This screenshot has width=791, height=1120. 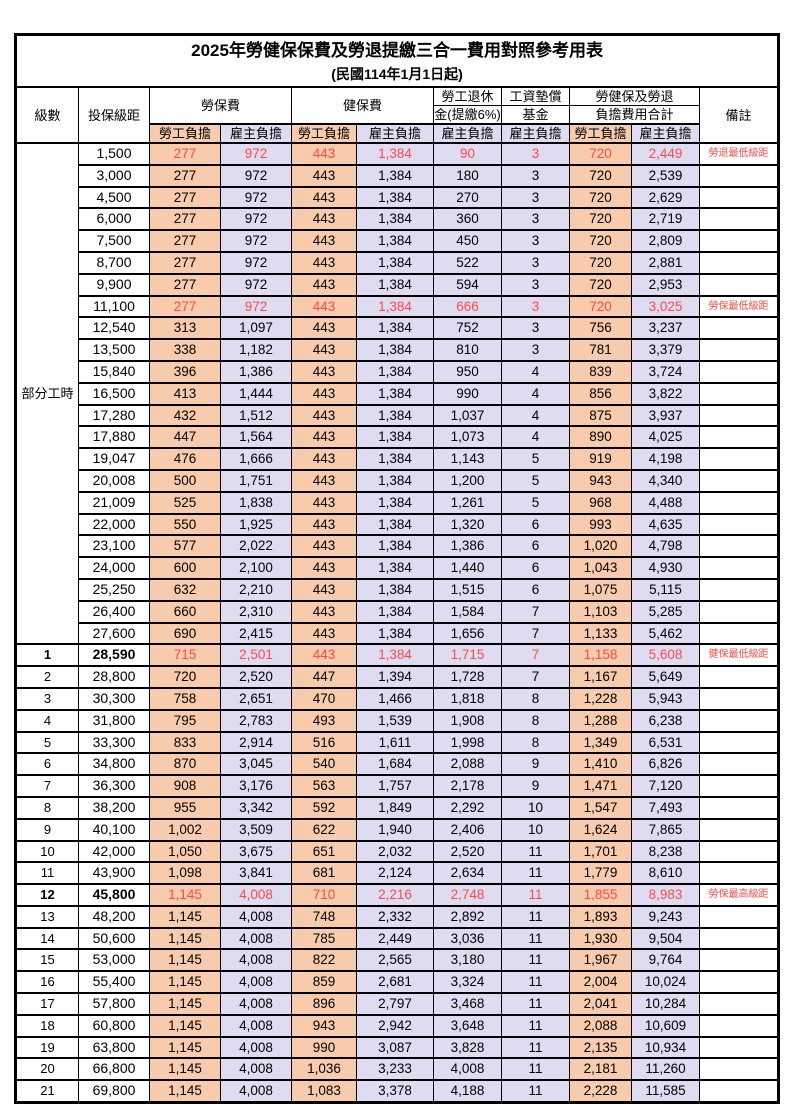 I want to click on labor-employer-cell: 3,509, so click(x=256, y=829).